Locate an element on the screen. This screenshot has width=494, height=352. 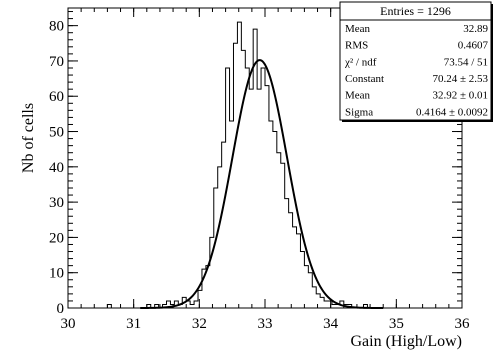
x-tick-label: 30 is located at coordinates (68, 324).